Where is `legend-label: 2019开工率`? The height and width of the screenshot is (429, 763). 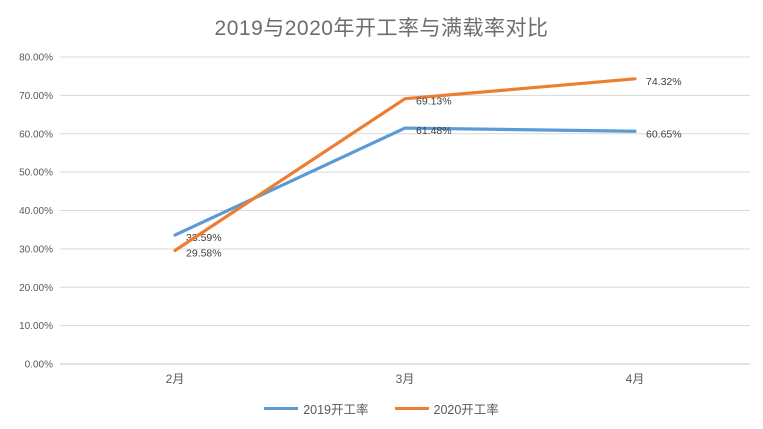 legend-label: 2019开工率 is located at coordinates (336, 410).